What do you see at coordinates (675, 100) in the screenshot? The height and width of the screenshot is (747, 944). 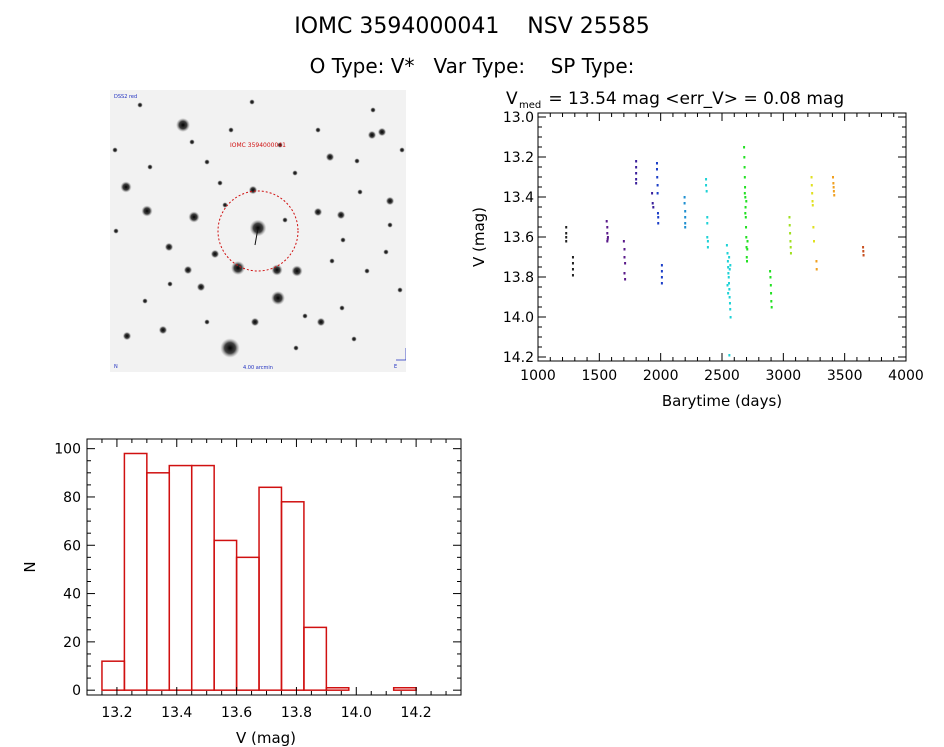 I see `light-curve-title: V med = 13.54 mag <err_V> = 0.08 mag` at bounding box center [675, 100].